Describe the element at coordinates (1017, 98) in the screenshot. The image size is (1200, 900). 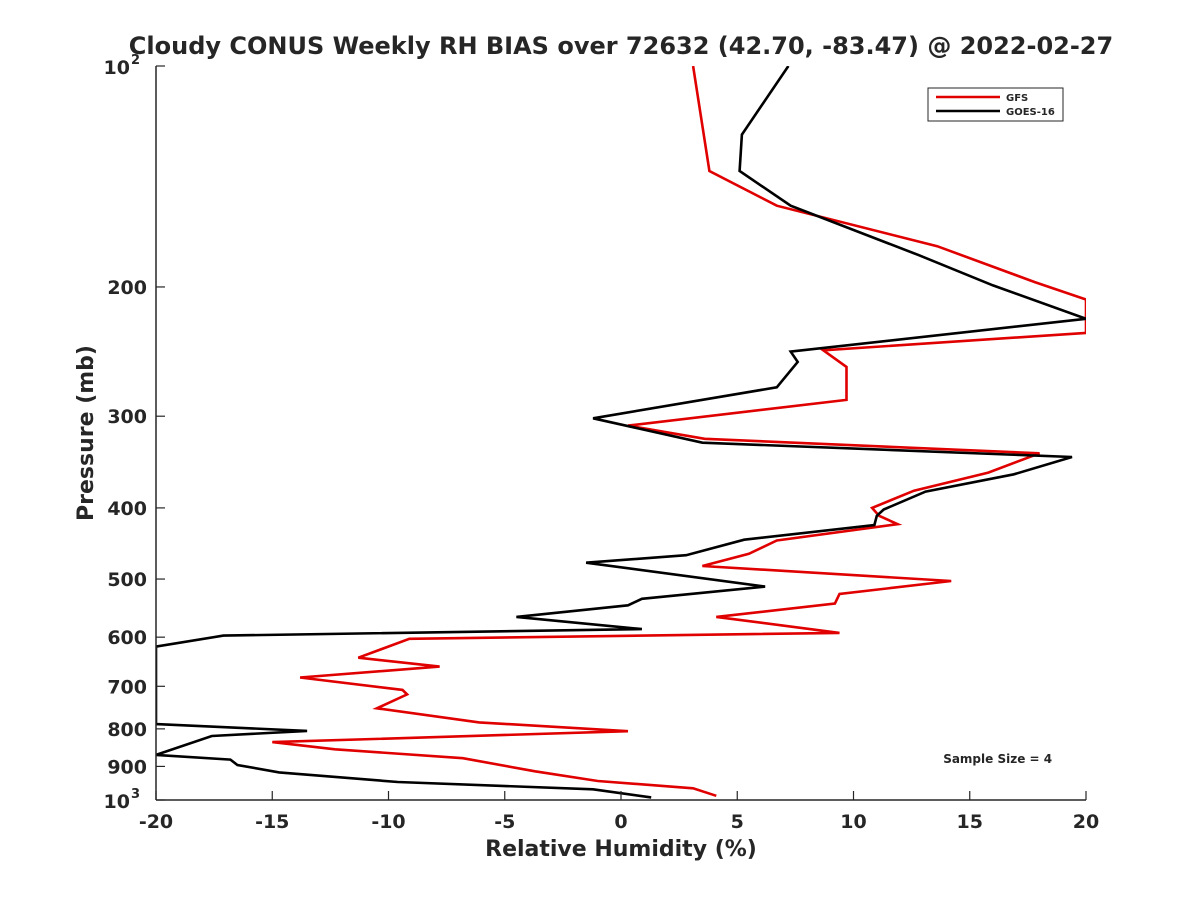
I see `legend-label-gfs: GFS` at that location.